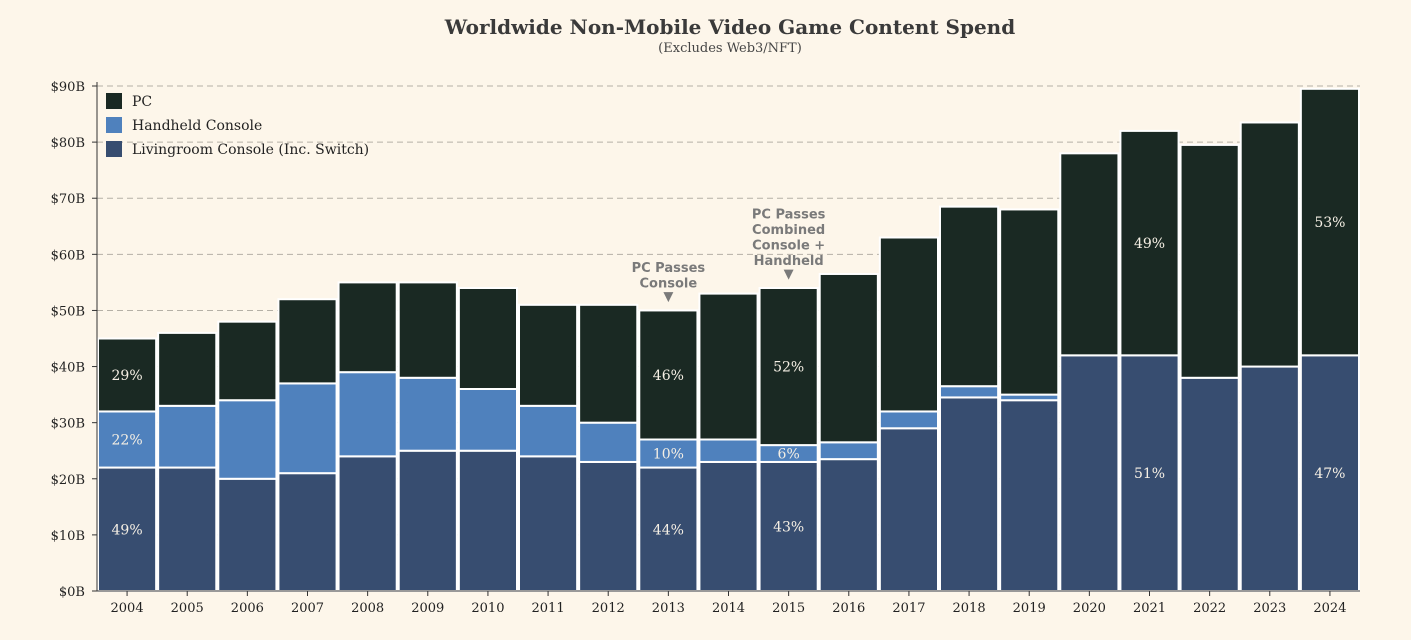 This screenshot has height=640, width=1411. What do you see at coordinates (730, 48) in the screenshot?
I see `chart-subtitle: (Excludes Web3/NFT)` at bounding box center [730, 48].